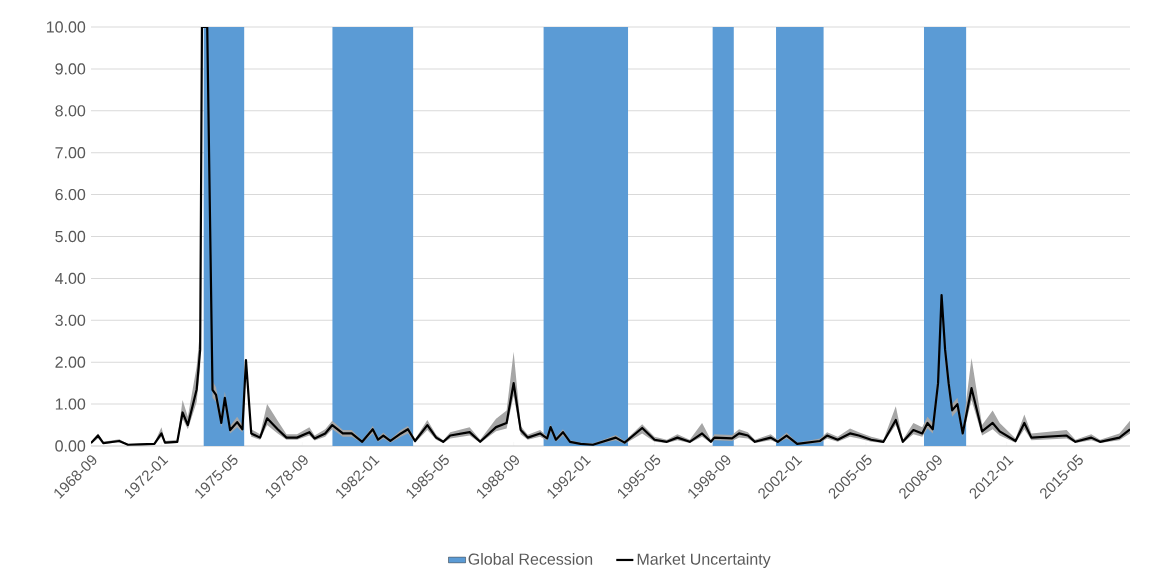 The height and width of the screenshot is (576, 1149). I want to click on y-tick-label: 5.00, so click(70, 236).